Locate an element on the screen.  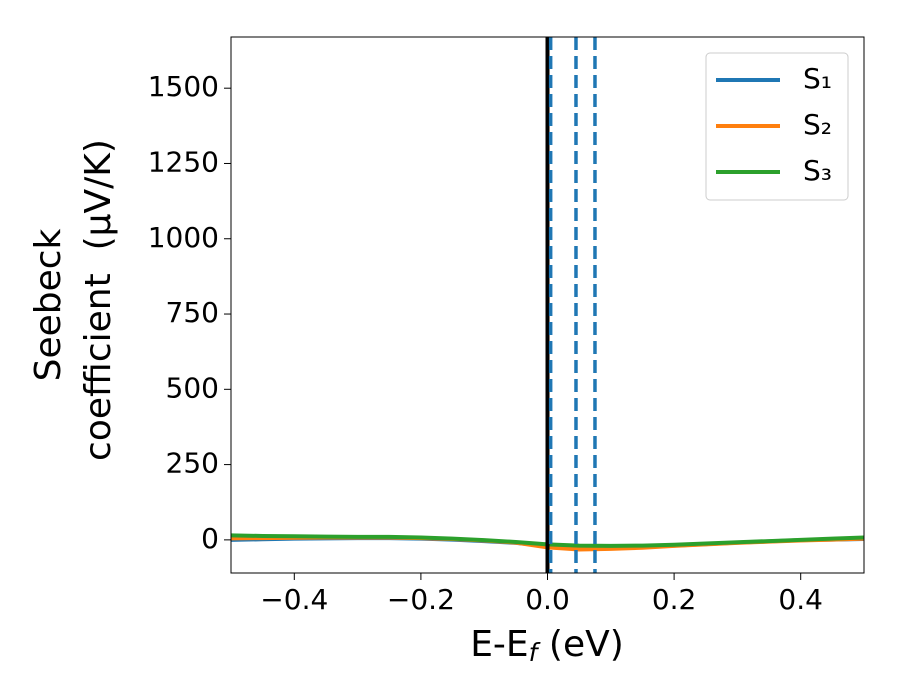
legend-label: S₁ is located at coordinates (817, 78).